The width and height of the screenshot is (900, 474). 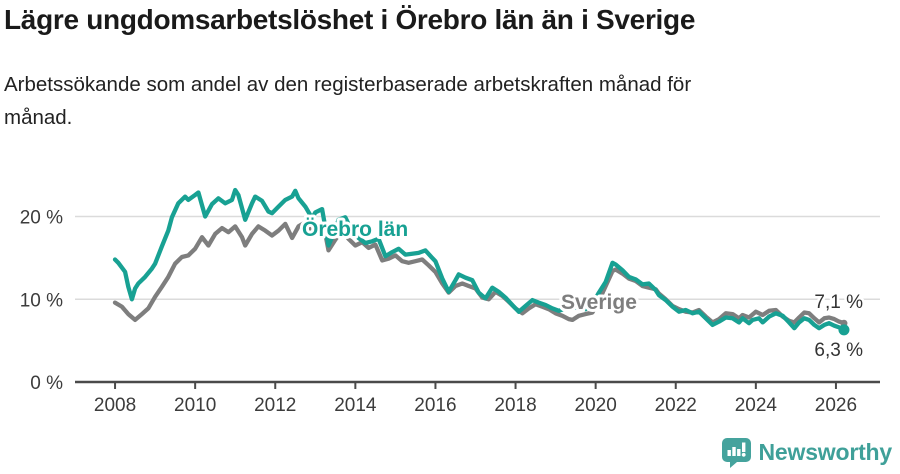 What do you see at coordinates (41, 218) in the screenshot?
I see `y-tick-label: 20 %` at bounding box center [41, 218].